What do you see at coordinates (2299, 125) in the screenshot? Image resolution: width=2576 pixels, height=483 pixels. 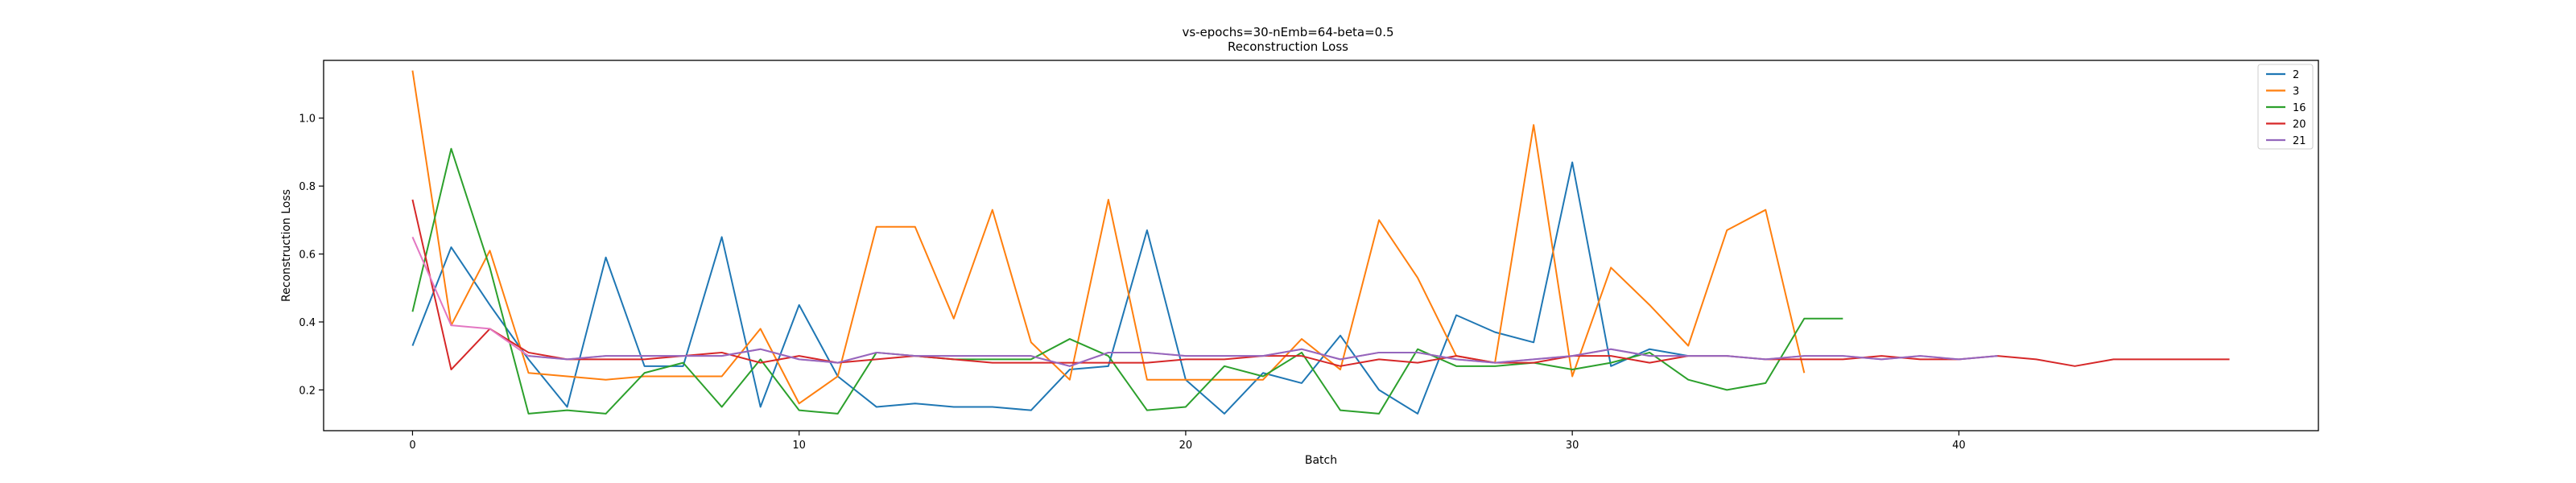 I see `legend-label-20: 20` at bounding box center [2299, 125].